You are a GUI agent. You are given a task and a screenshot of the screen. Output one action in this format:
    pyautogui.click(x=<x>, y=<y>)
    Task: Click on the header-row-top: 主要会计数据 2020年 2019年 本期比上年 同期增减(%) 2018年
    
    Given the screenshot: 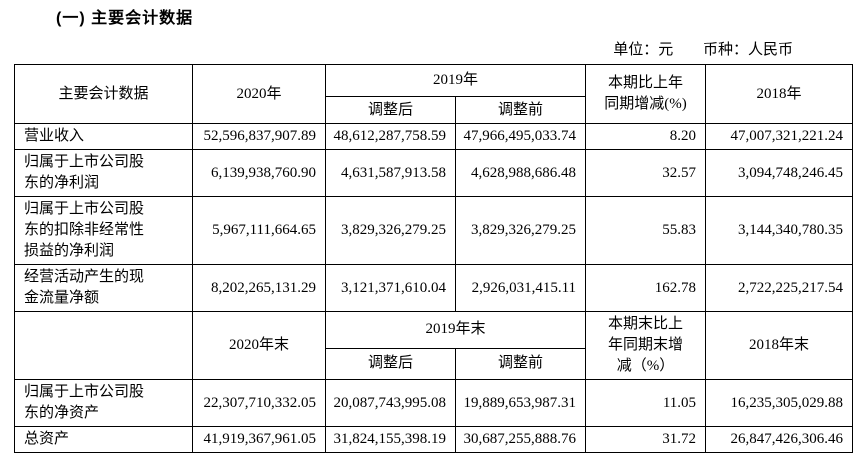 What is the action you would take?
    pyautogui.click(x=434, y=94)
    